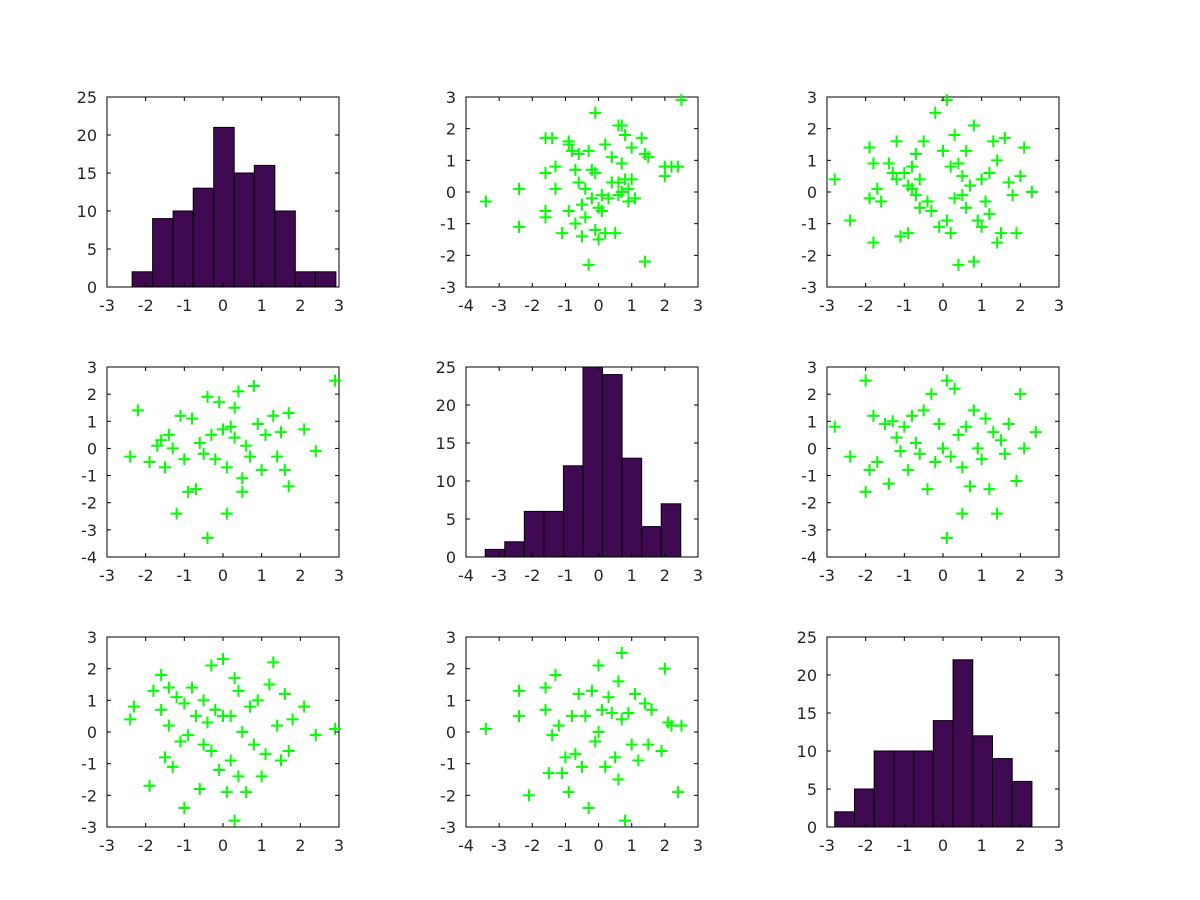  I want to click on x-tick-label: -3, so click(107, 845).